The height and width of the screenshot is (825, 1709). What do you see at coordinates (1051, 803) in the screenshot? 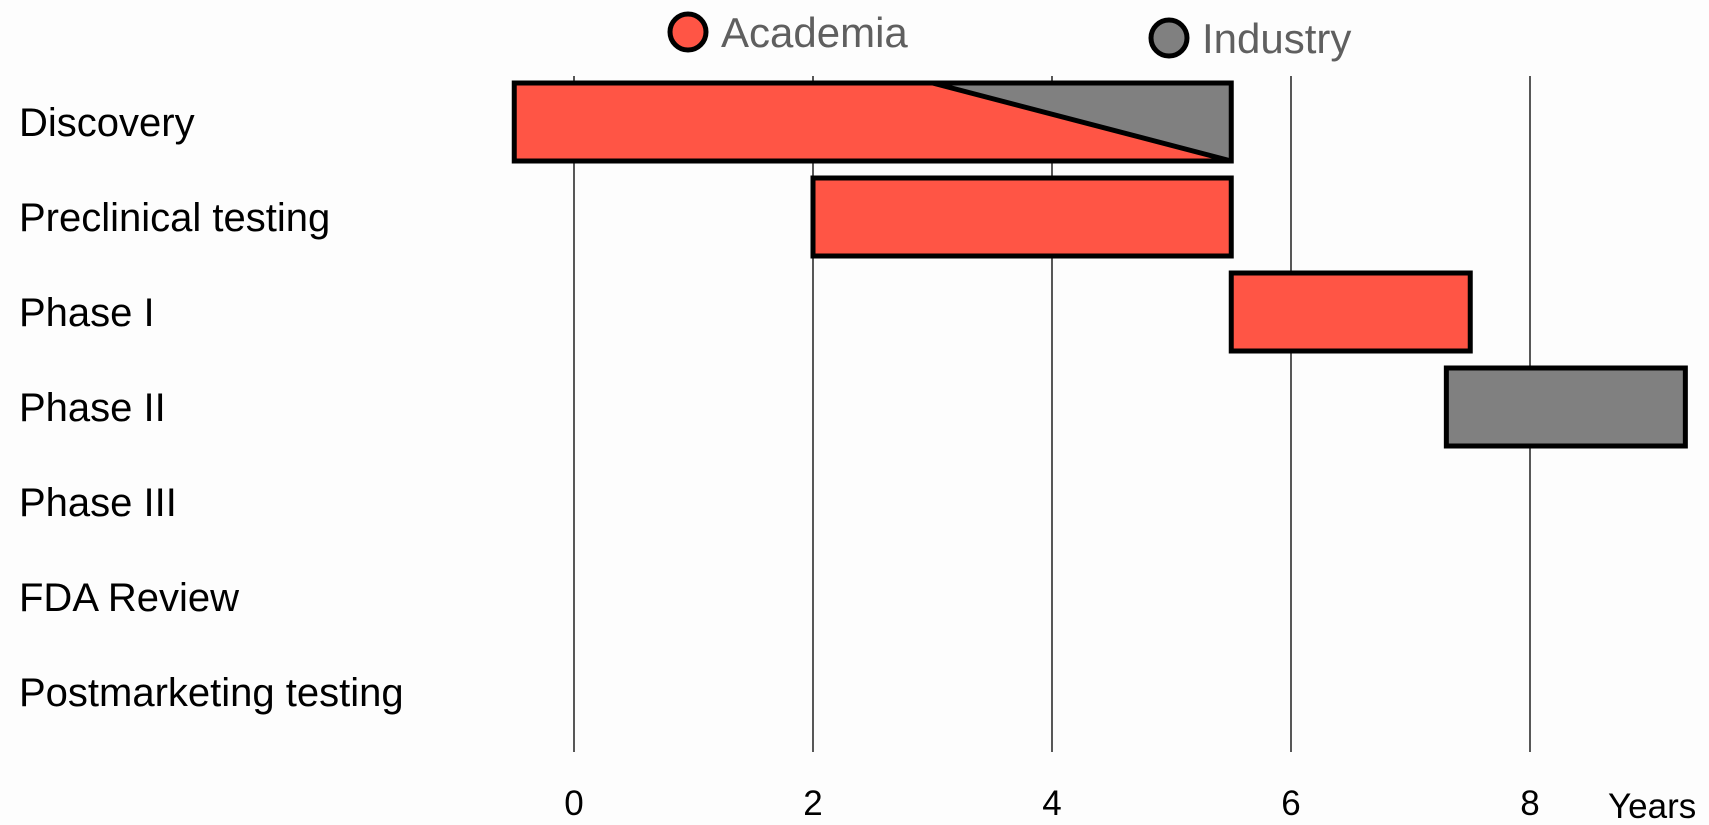
I see `x-tick-label-4: 4` at bounding box center [1051, 803].